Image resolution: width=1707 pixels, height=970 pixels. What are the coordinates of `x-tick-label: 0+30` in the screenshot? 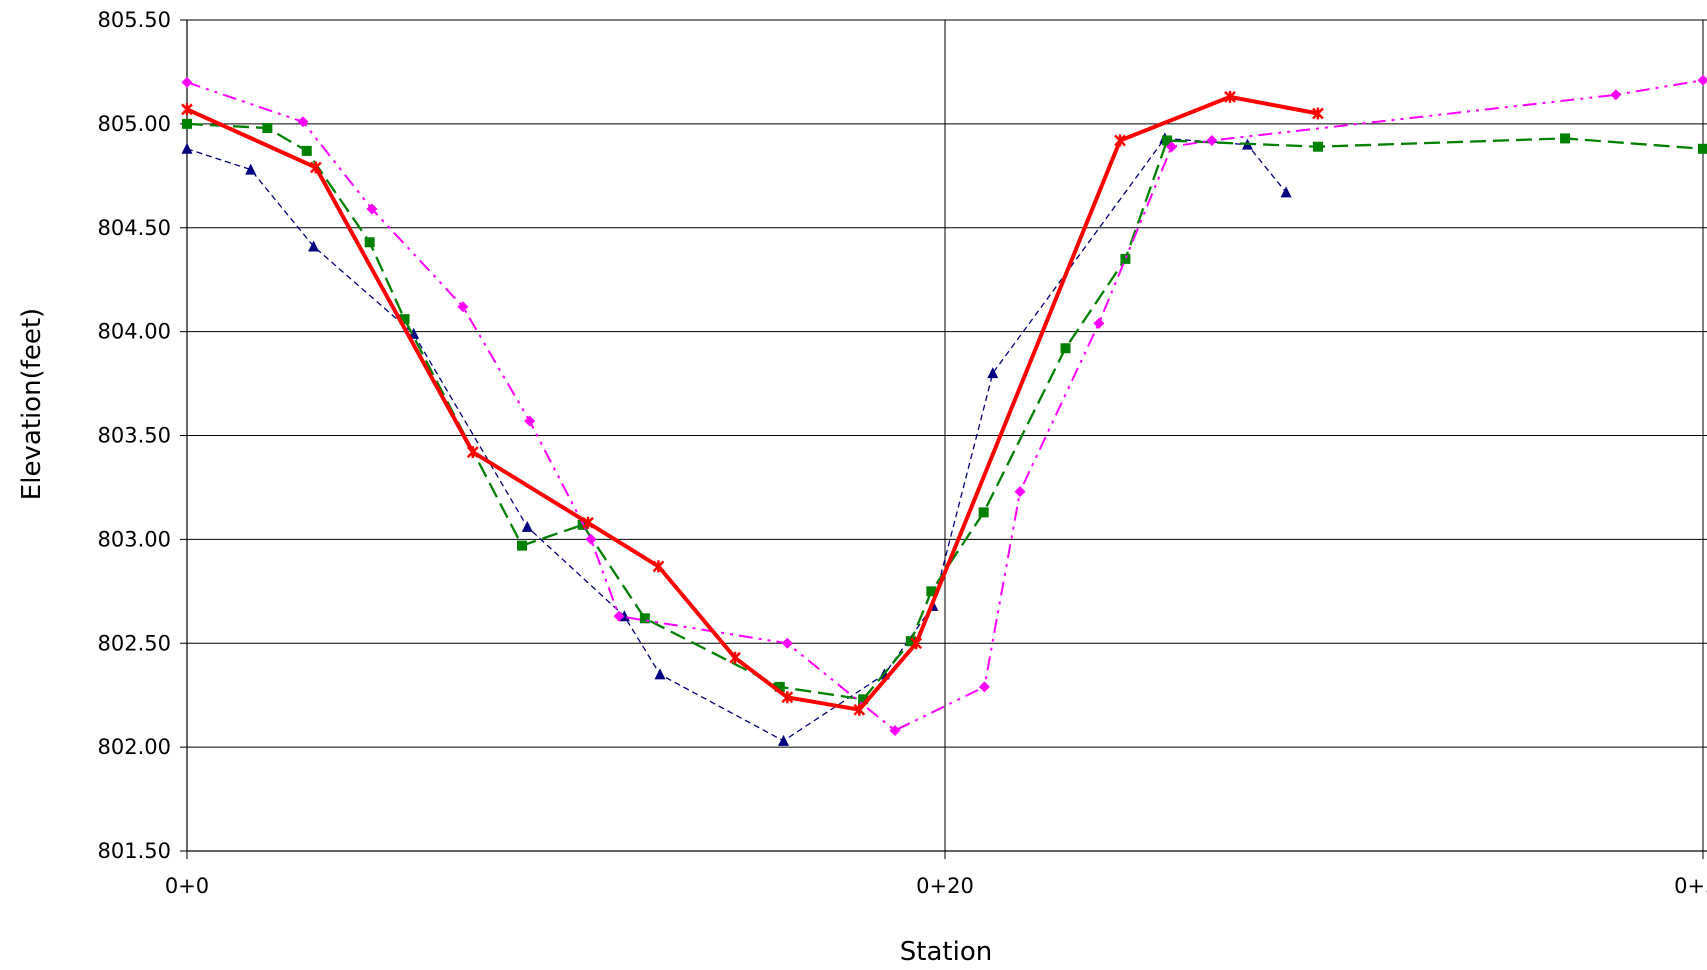 It's located at (1690, 886).